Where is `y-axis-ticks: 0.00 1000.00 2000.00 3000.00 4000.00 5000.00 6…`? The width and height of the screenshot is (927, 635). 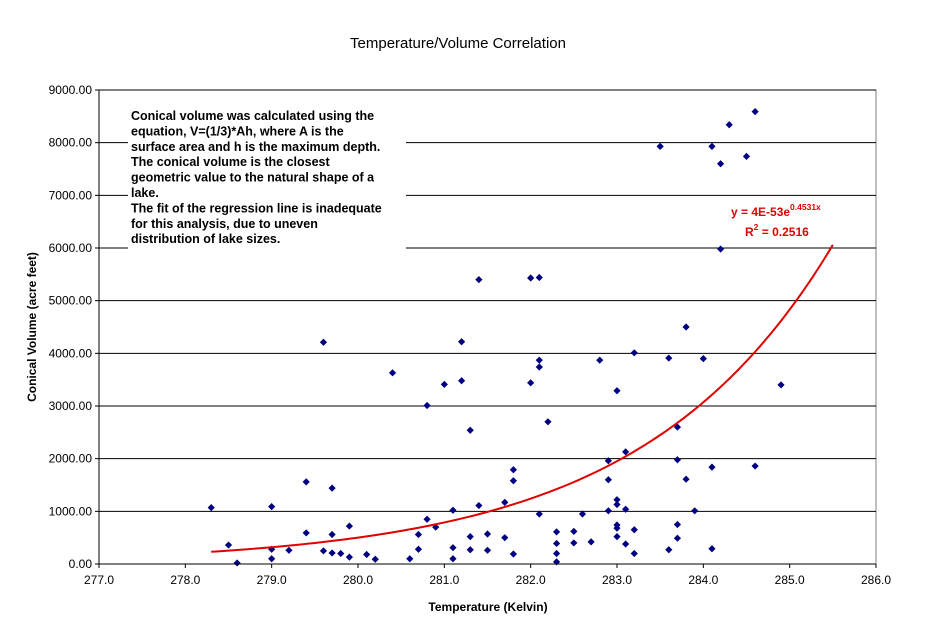
y-axis-ticks: 0.00 1000.00 2000.00 3000.00 4000.00 5000.00 6… is located at coordinates (74, 327).